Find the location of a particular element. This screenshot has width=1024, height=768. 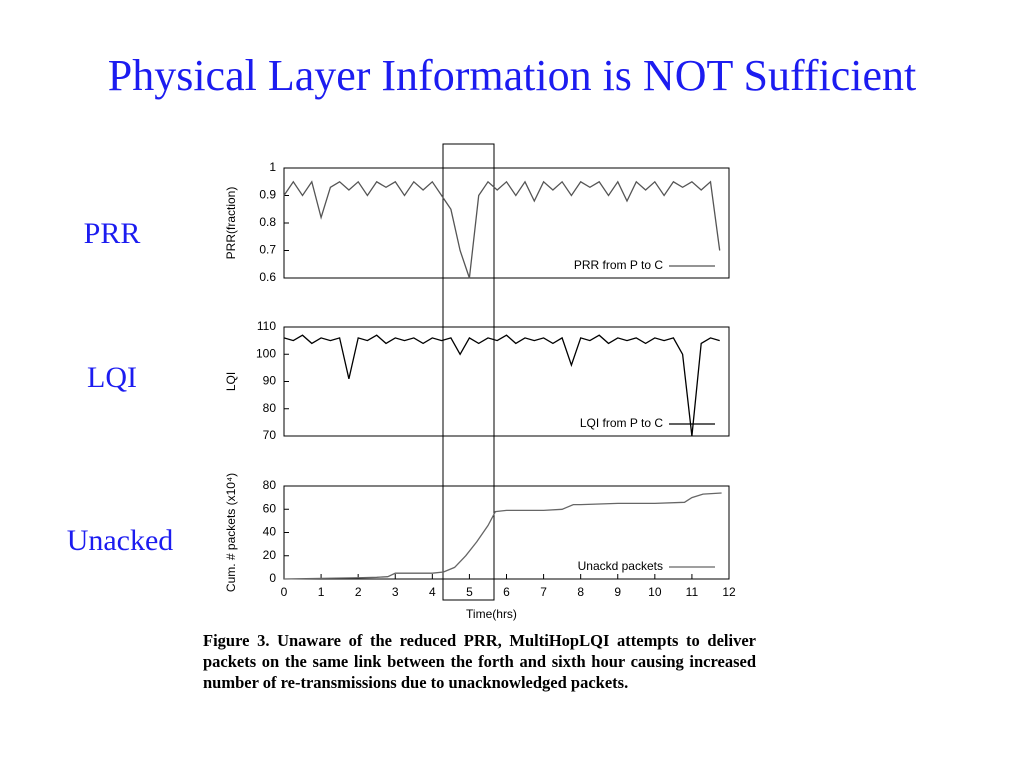

side-label: PRR is located at coordinates (112, 233).